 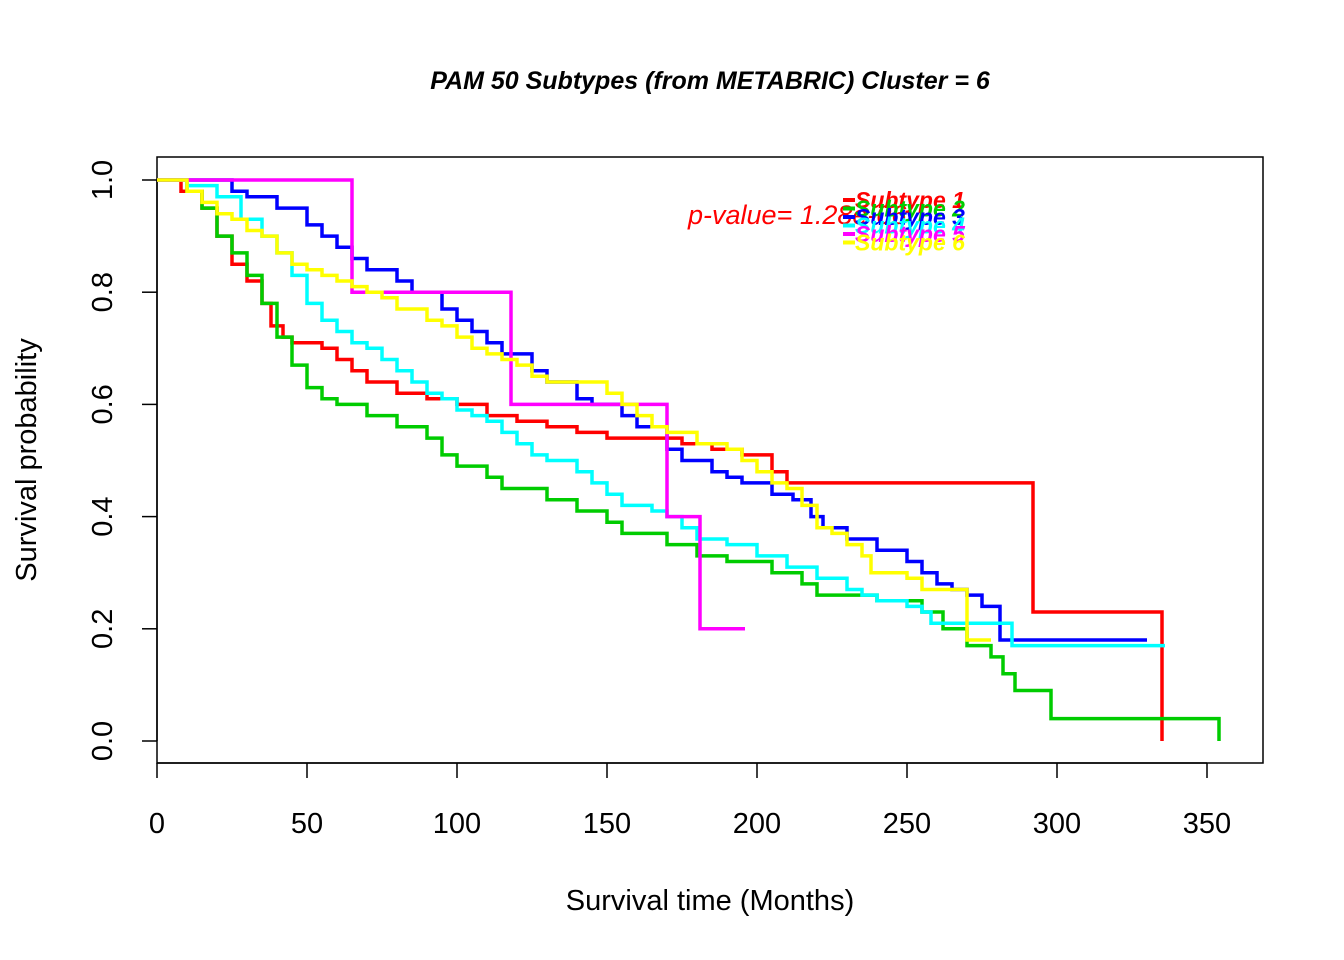 I want to click on y-axis-label: Survival probability, so click(x=27, y=460).